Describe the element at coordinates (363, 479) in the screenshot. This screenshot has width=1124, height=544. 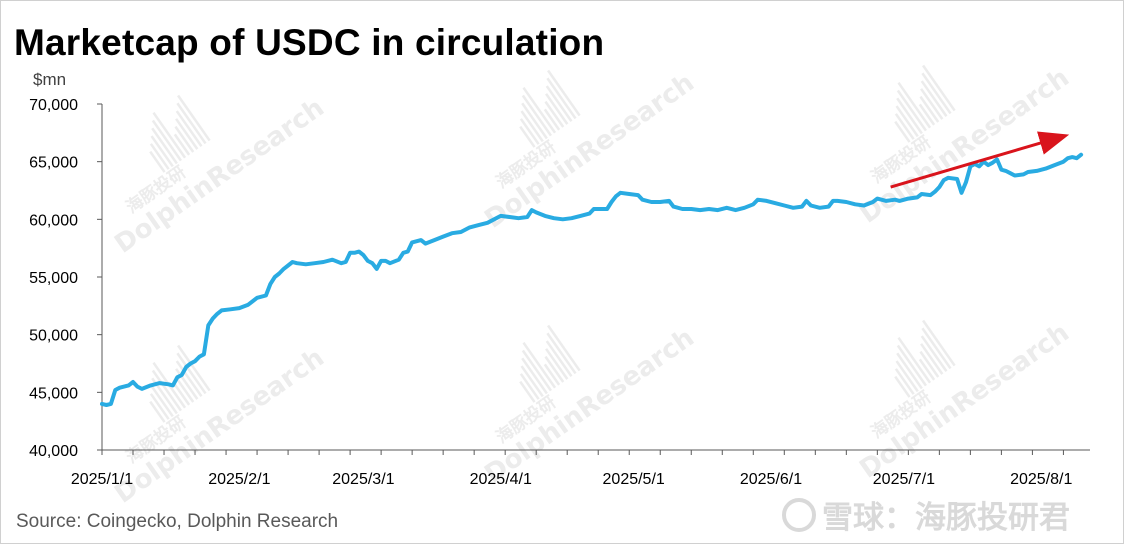
I see `x-tick-label: 2025/3/1` at that location.